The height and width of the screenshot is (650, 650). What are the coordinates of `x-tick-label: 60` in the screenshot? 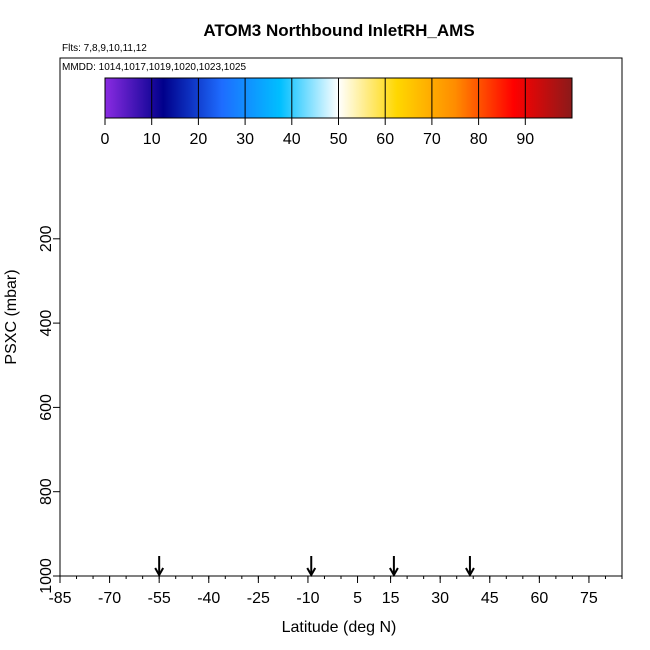 It's located at (539, 598).